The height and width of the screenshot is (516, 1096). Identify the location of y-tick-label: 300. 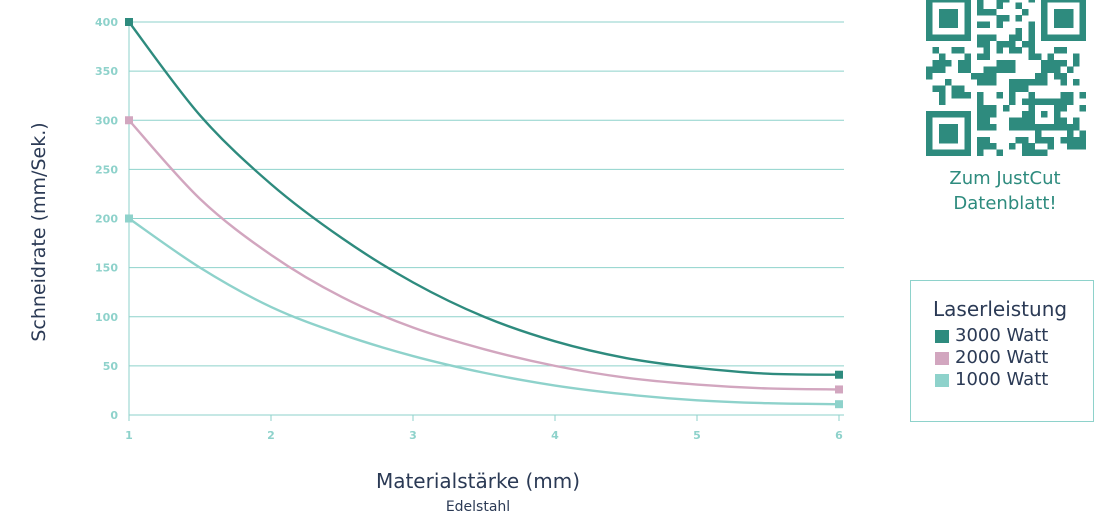
(106, 120).